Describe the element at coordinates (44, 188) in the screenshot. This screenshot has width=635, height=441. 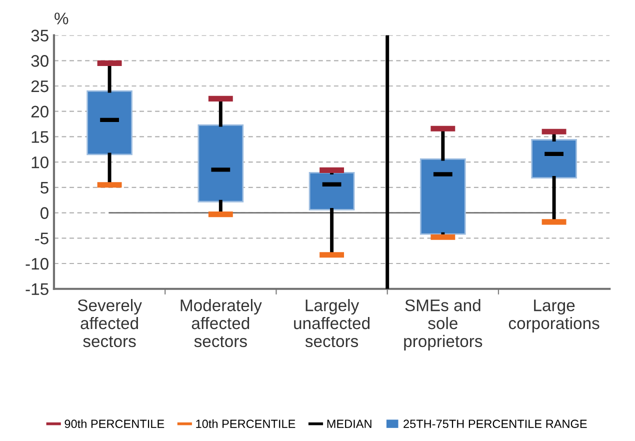
I see `y-tick-label: 5` at that location.